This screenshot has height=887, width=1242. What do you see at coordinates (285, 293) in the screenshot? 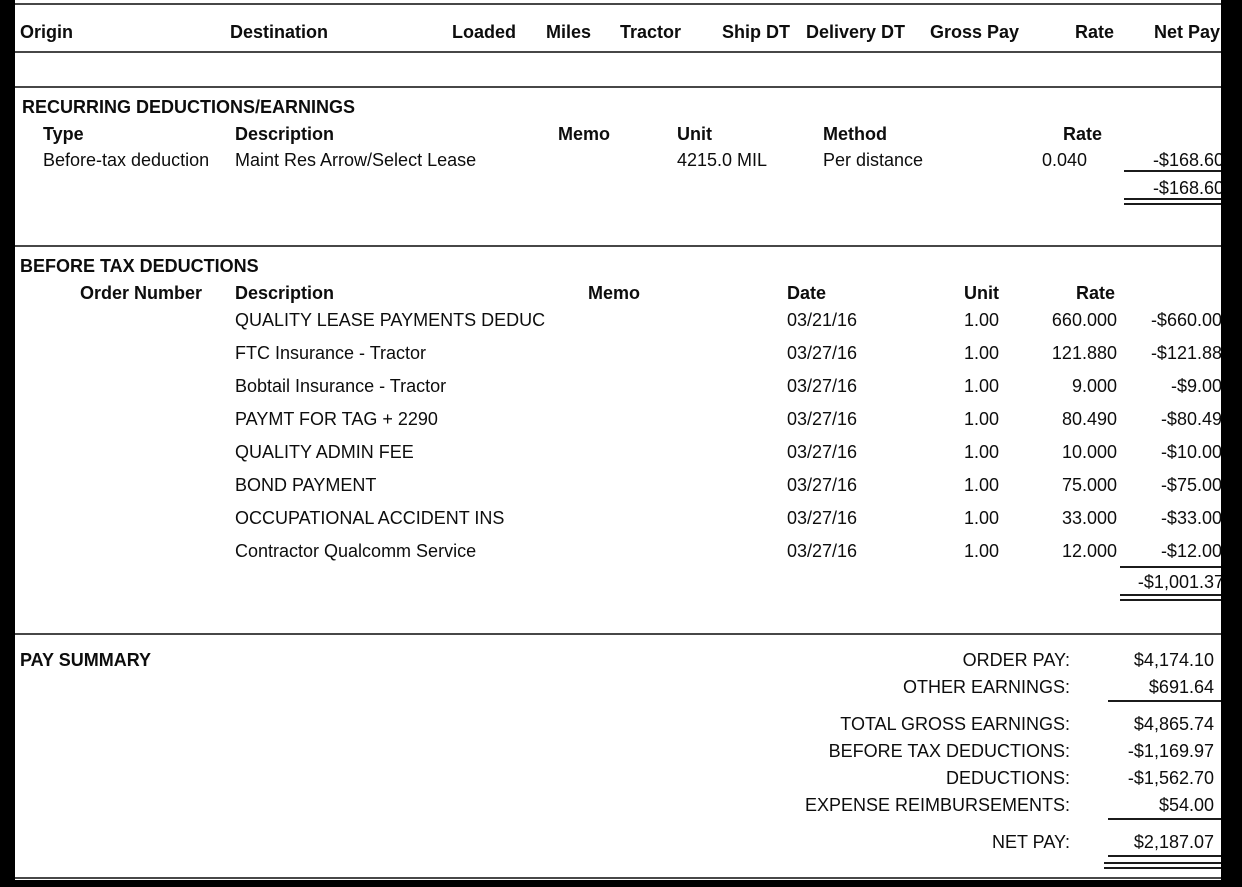
I see `before-tax-header-description: Description` at bounding box center [285, 293].